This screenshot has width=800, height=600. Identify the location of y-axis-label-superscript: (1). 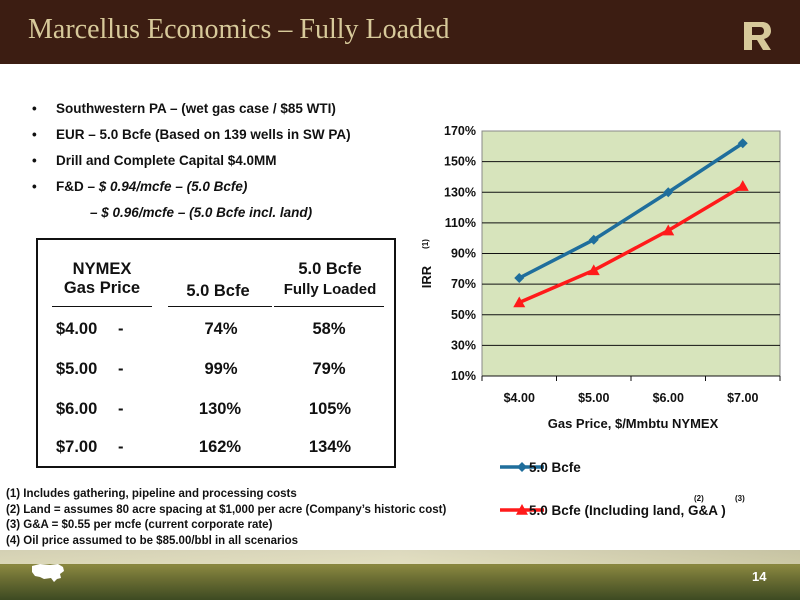
(425, 244).